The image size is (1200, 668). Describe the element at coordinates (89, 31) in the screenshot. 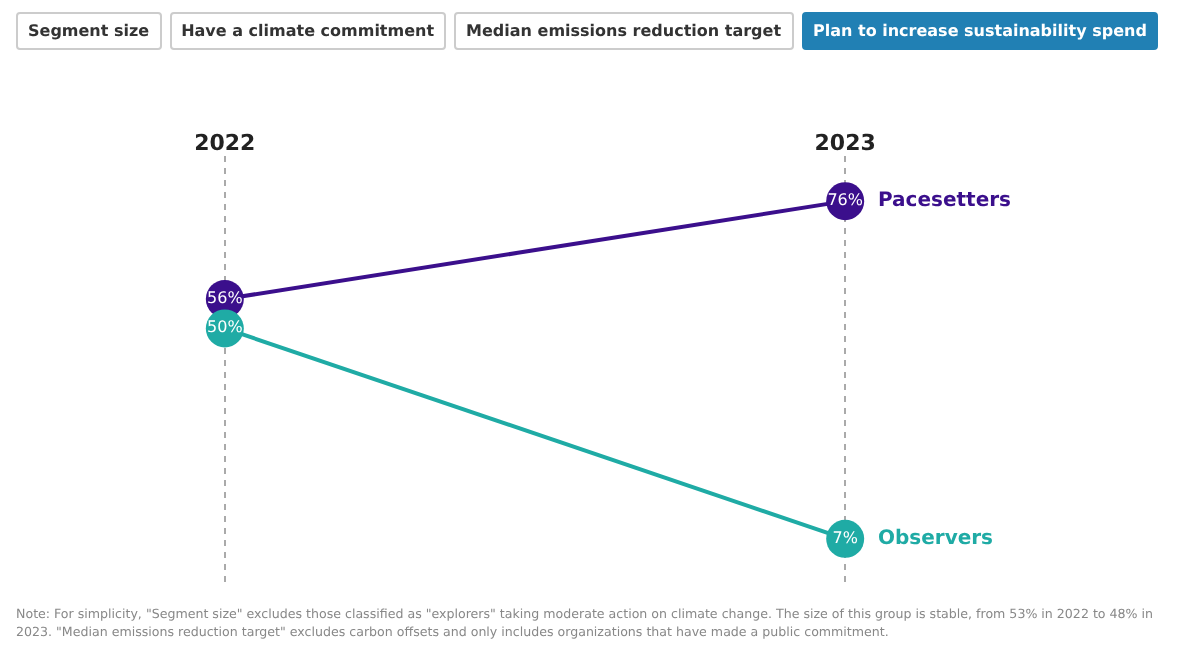

I see `text: Segment size` at that location.